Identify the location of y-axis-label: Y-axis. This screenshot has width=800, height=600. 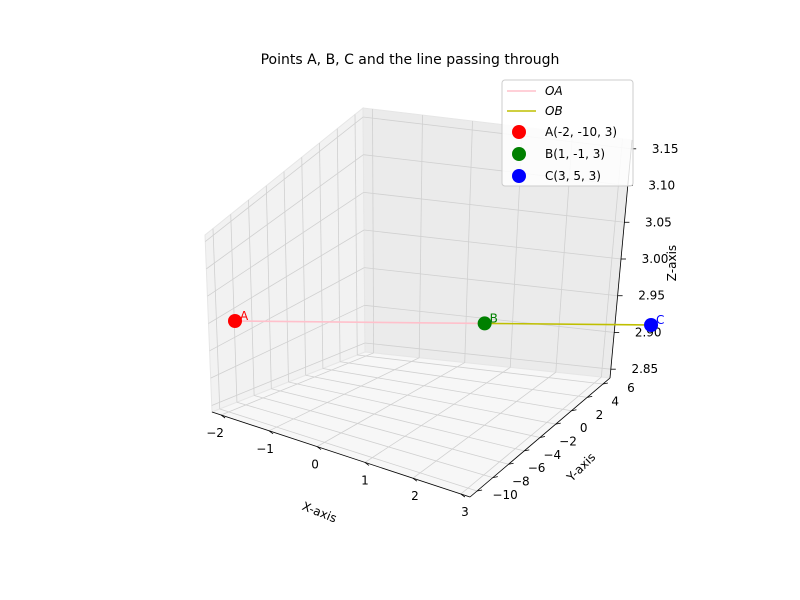
(580, 467).